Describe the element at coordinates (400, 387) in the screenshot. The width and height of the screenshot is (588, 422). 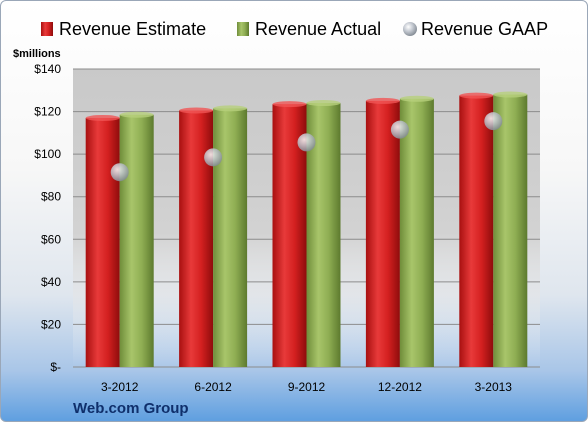
I see `x-tick-label: 12-2012` at that location.